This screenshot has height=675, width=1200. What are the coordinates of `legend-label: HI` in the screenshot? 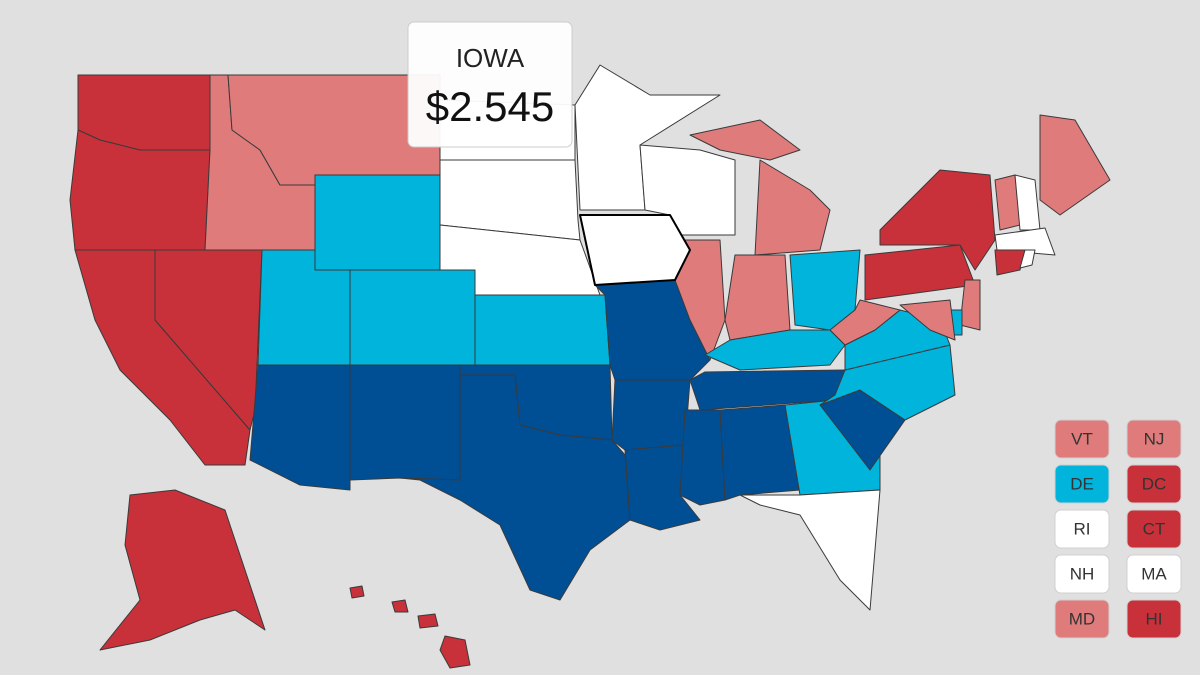 It's located at (1154, 618).